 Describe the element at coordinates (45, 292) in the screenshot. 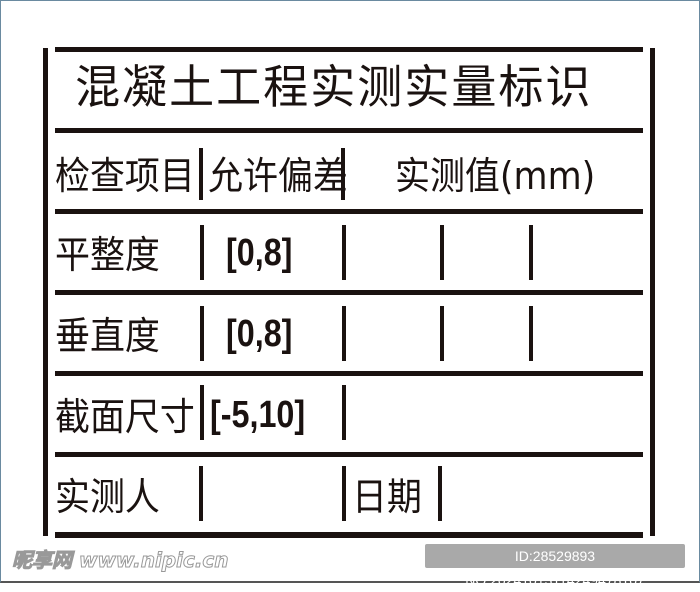

I see `left-border` at that location.